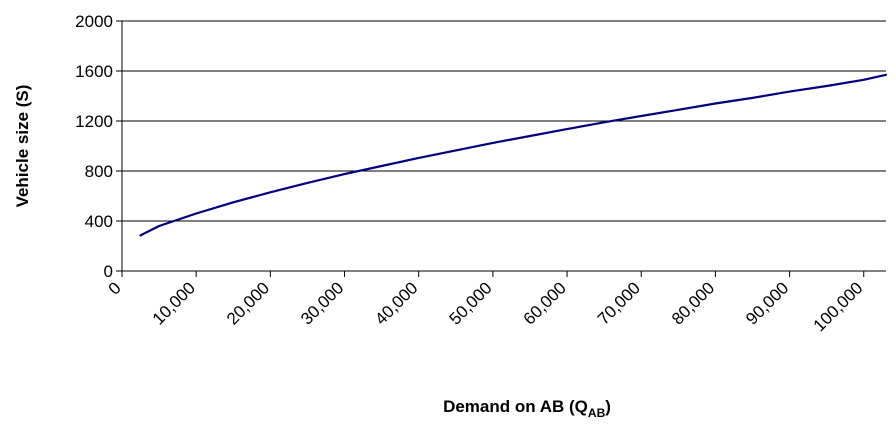 This screenshot has height=431, width=896. Describe the element at coordinates (94, 121) in the screenshot. I see `y-tick-label: 1200` at that location.